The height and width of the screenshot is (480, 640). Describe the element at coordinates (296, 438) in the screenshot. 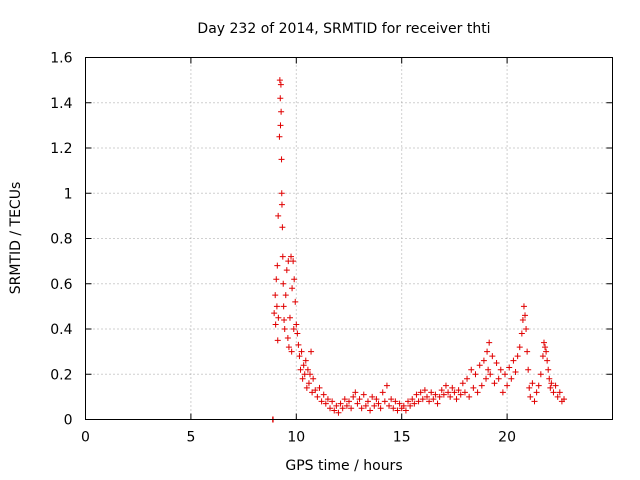

I see `x-tick-label: 10` at that location.